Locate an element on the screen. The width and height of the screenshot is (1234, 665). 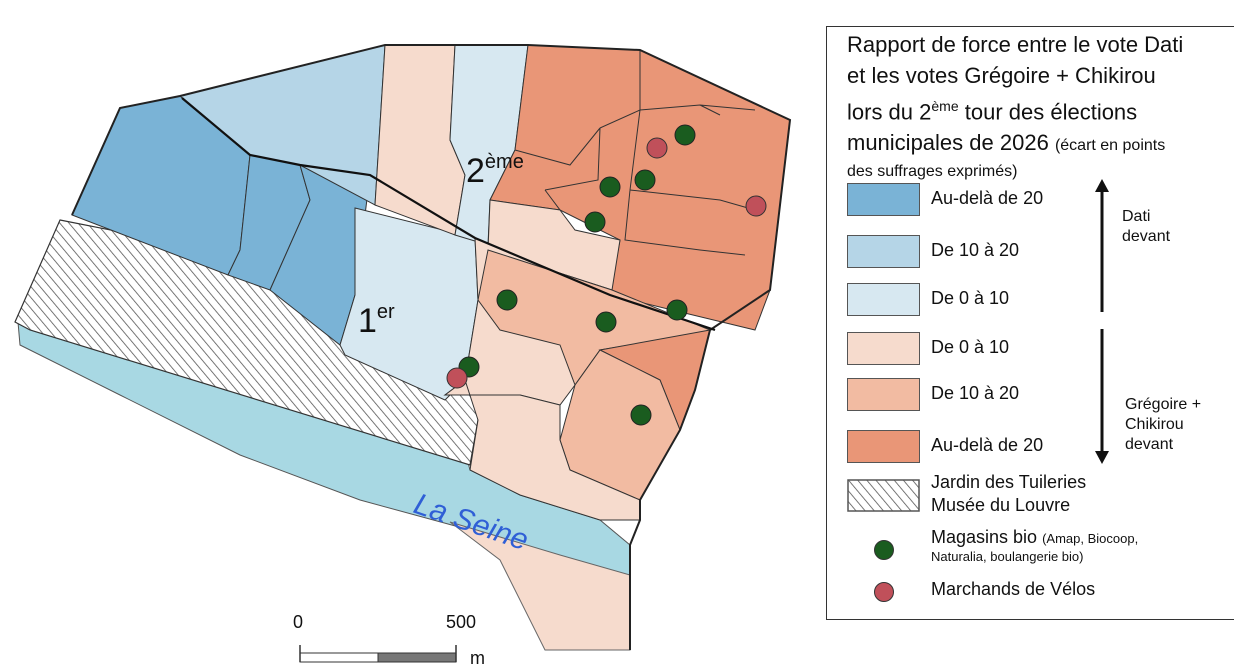
legend-title-line-5: des suffrages exprimés) is located at coordinates (932, 172).